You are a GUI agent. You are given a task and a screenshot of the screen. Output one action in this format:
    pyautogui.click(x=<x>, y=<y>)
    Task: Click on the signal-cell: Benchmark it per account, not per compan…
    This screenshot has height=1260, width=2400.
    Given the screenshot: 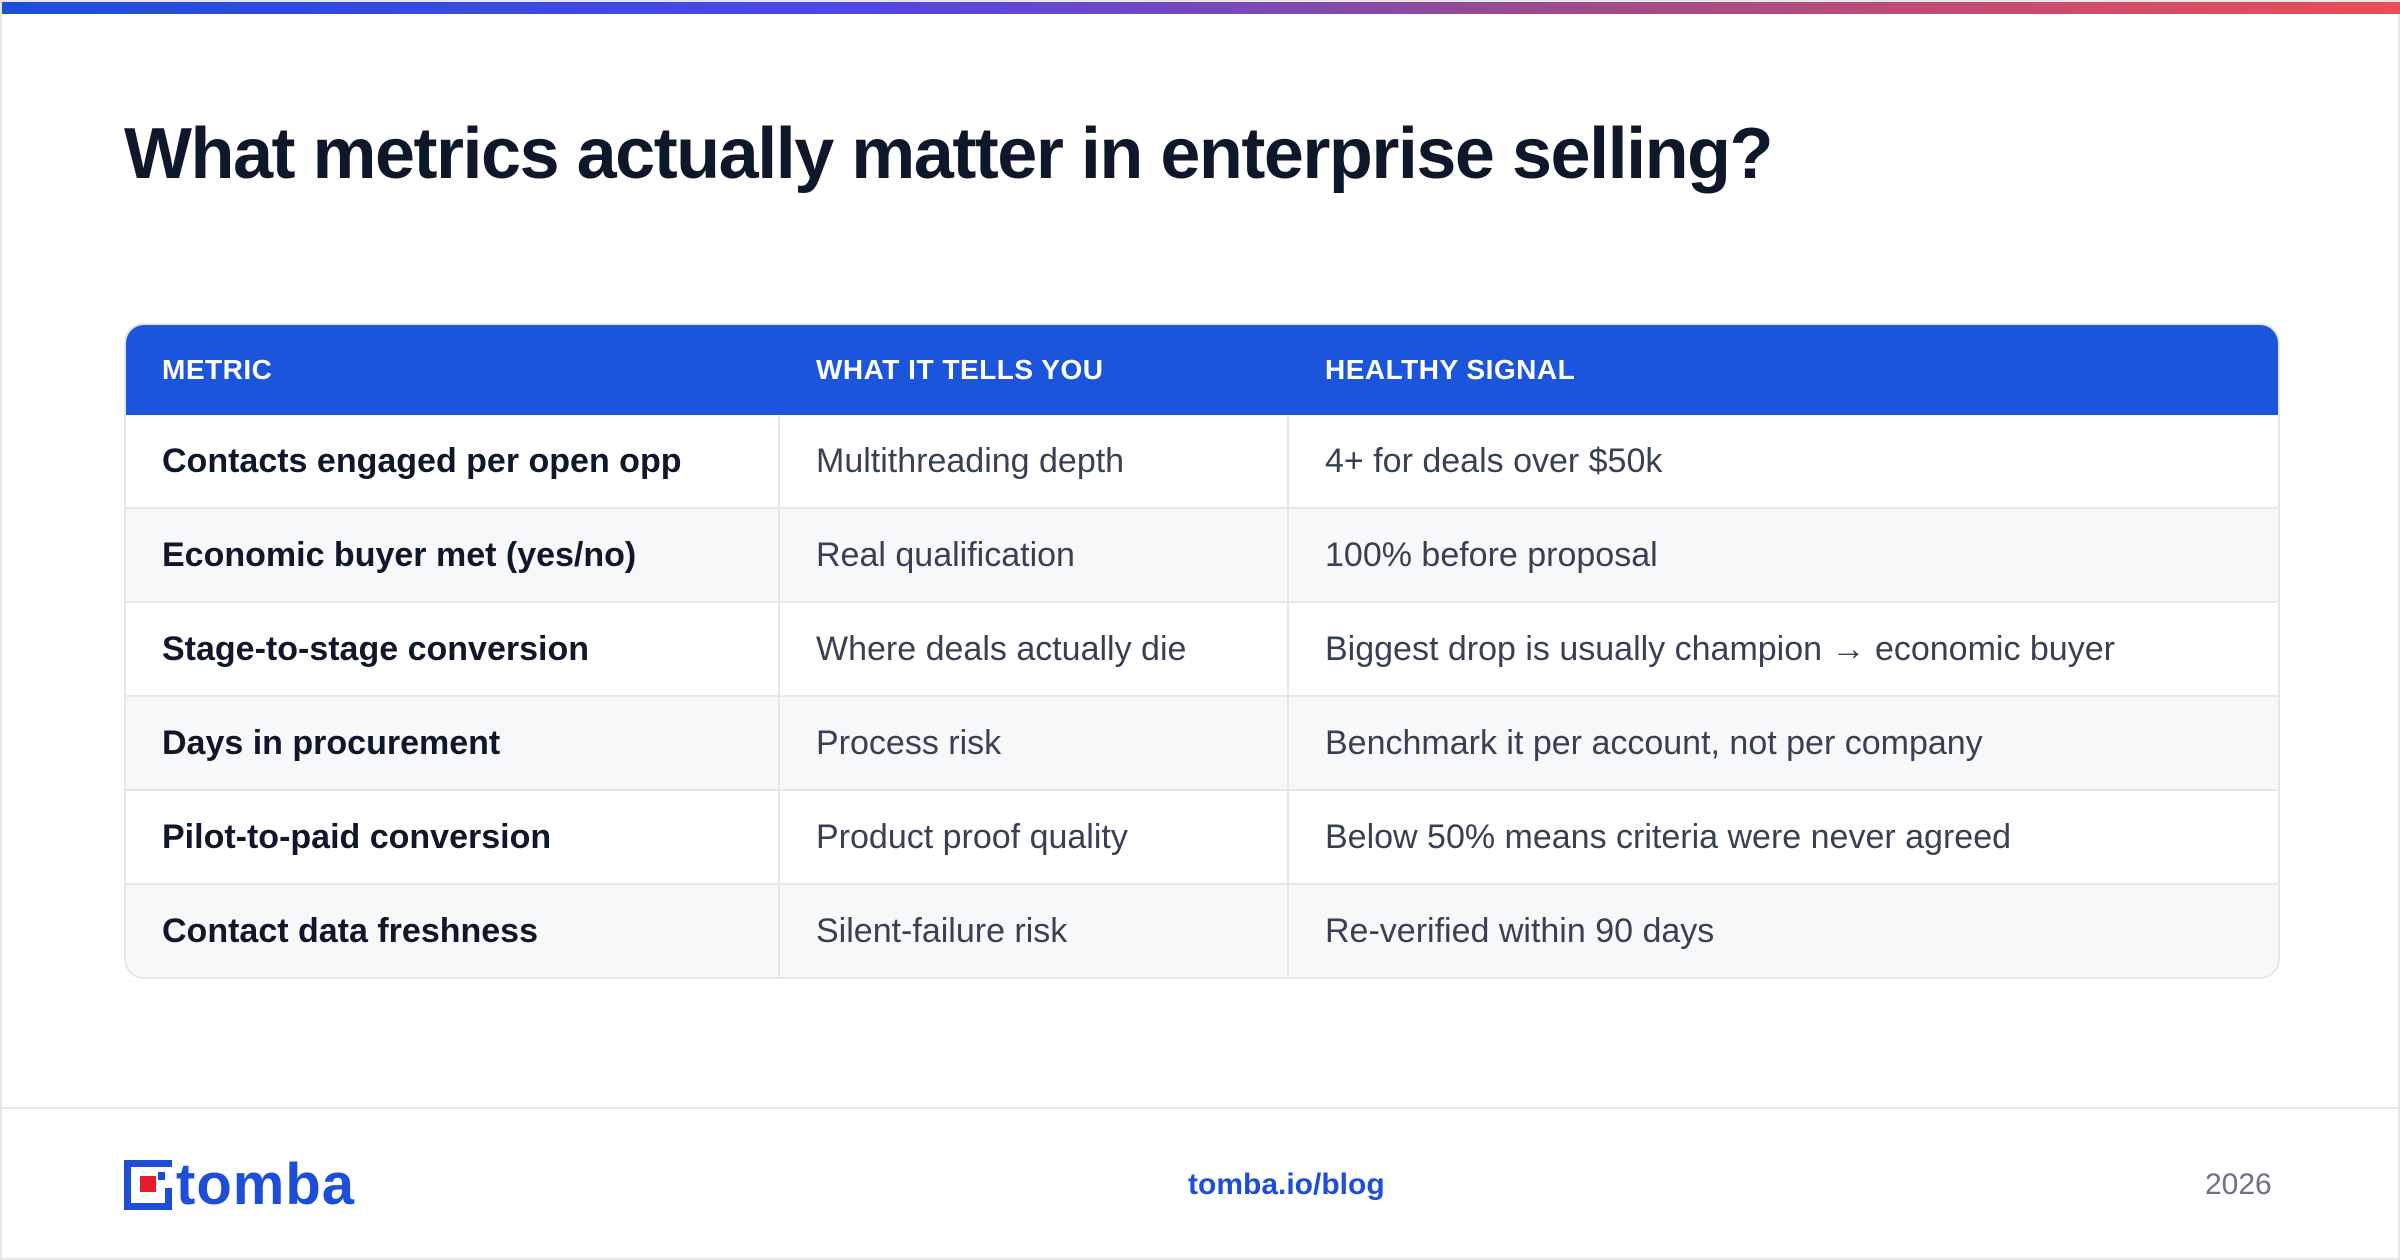 What is the action you would take?
    pyautogui.click(x=1654, y=743)
    